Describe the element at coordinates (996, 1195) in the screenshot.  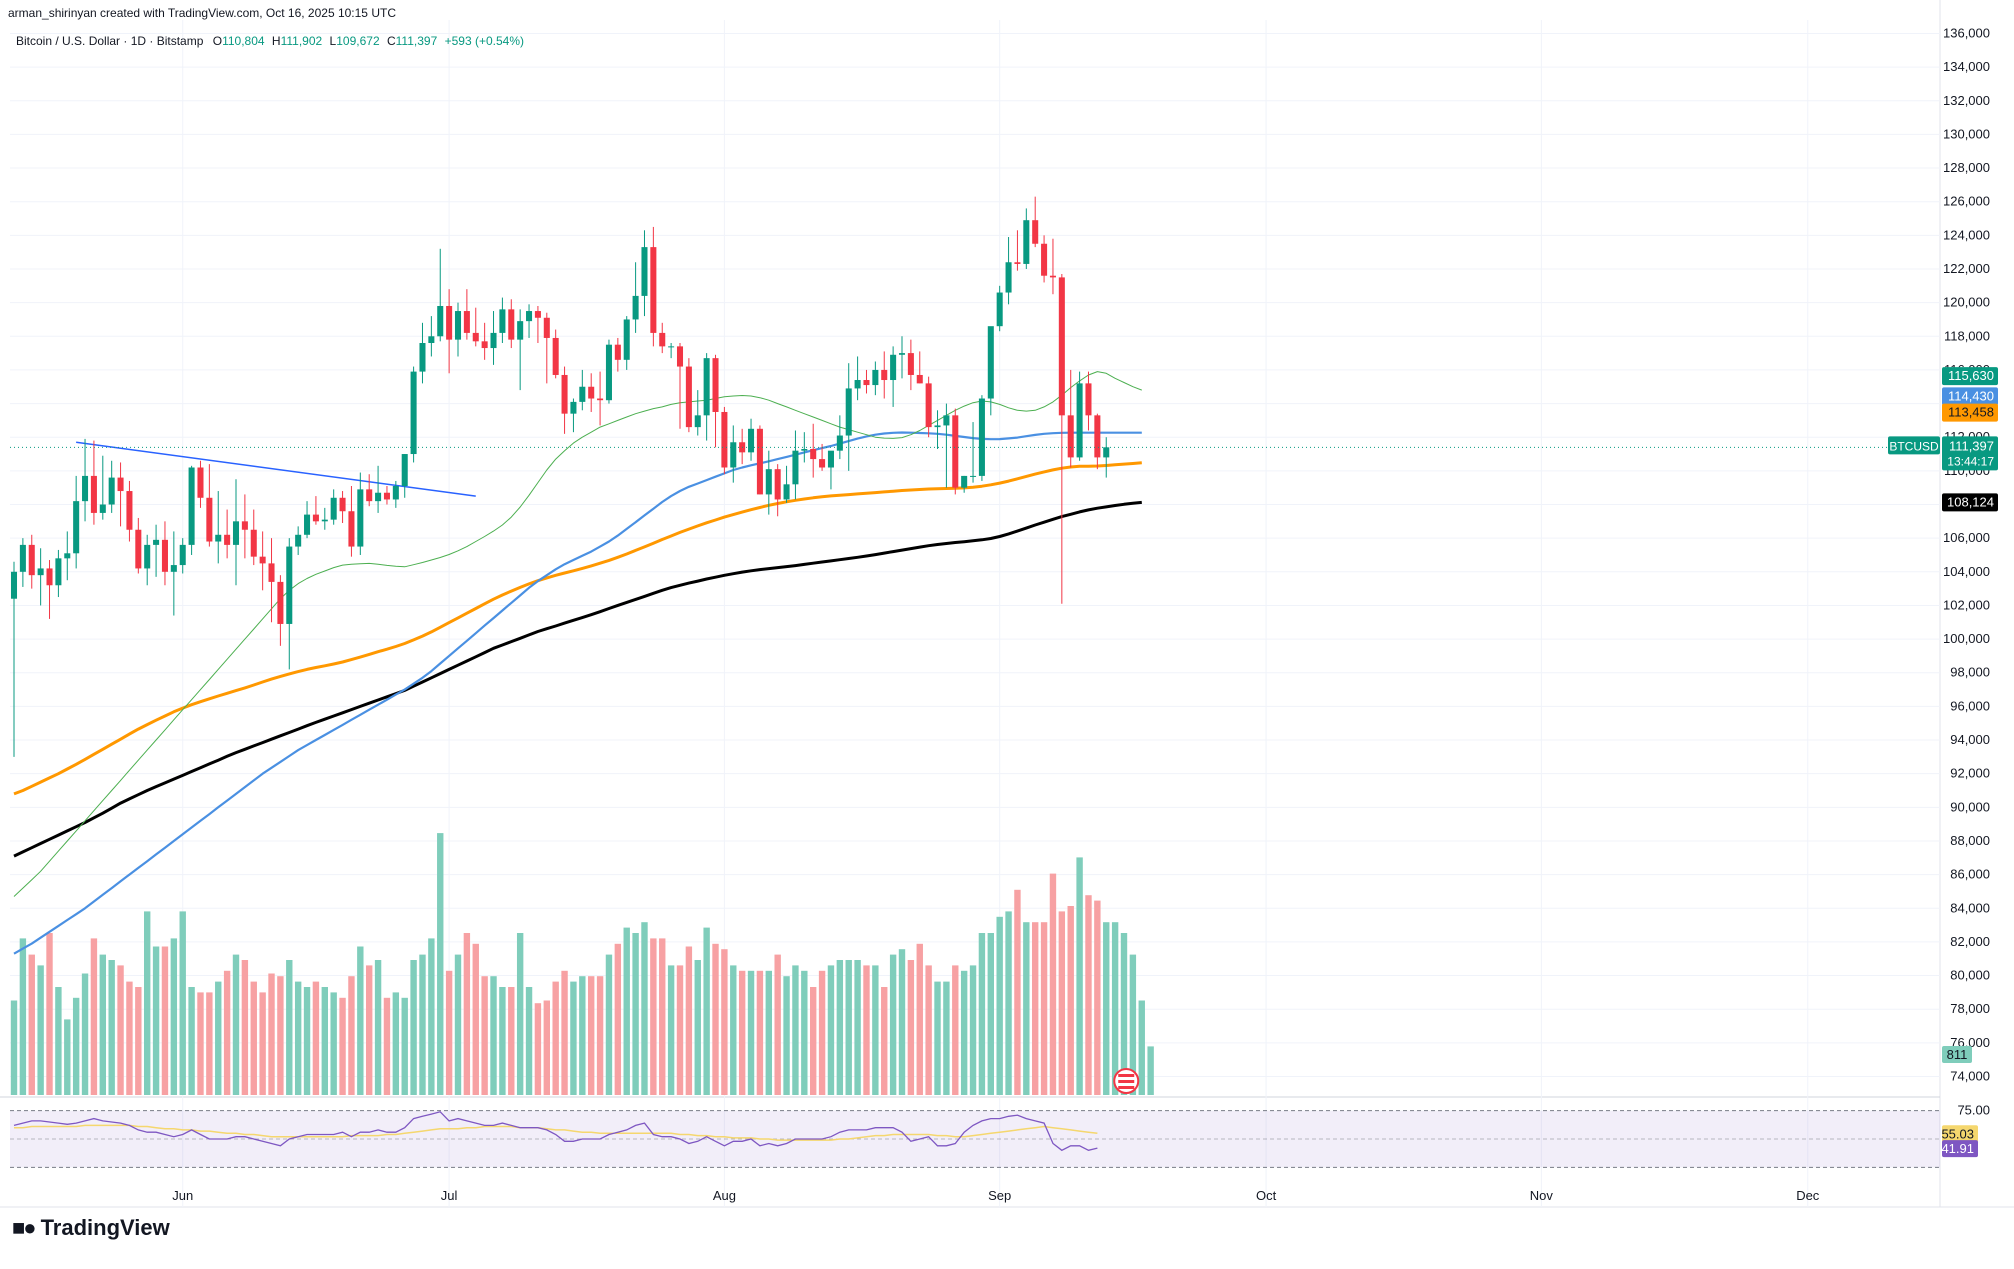
I see `time-axis: Jun Jul Aug Sep Oct Nov Dec` at that location.